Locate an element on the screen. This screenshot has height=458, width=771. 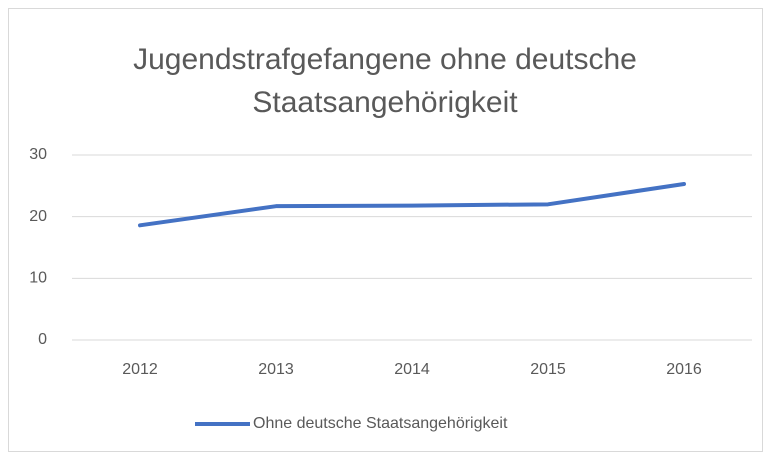
x-tick-label: 2013 is located at coordinates (276, 369).